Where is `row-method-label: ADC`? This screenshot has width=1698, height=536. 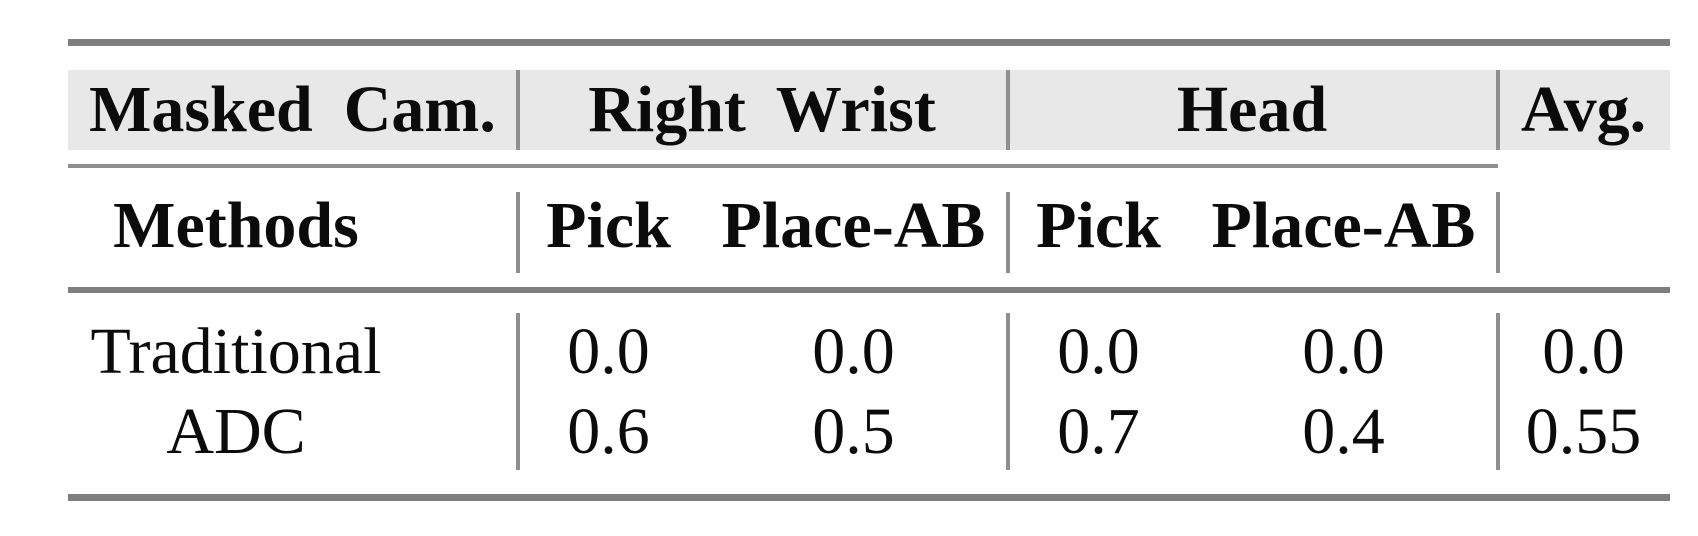
row-method-label: ADC is located at coordinates (236, 431).